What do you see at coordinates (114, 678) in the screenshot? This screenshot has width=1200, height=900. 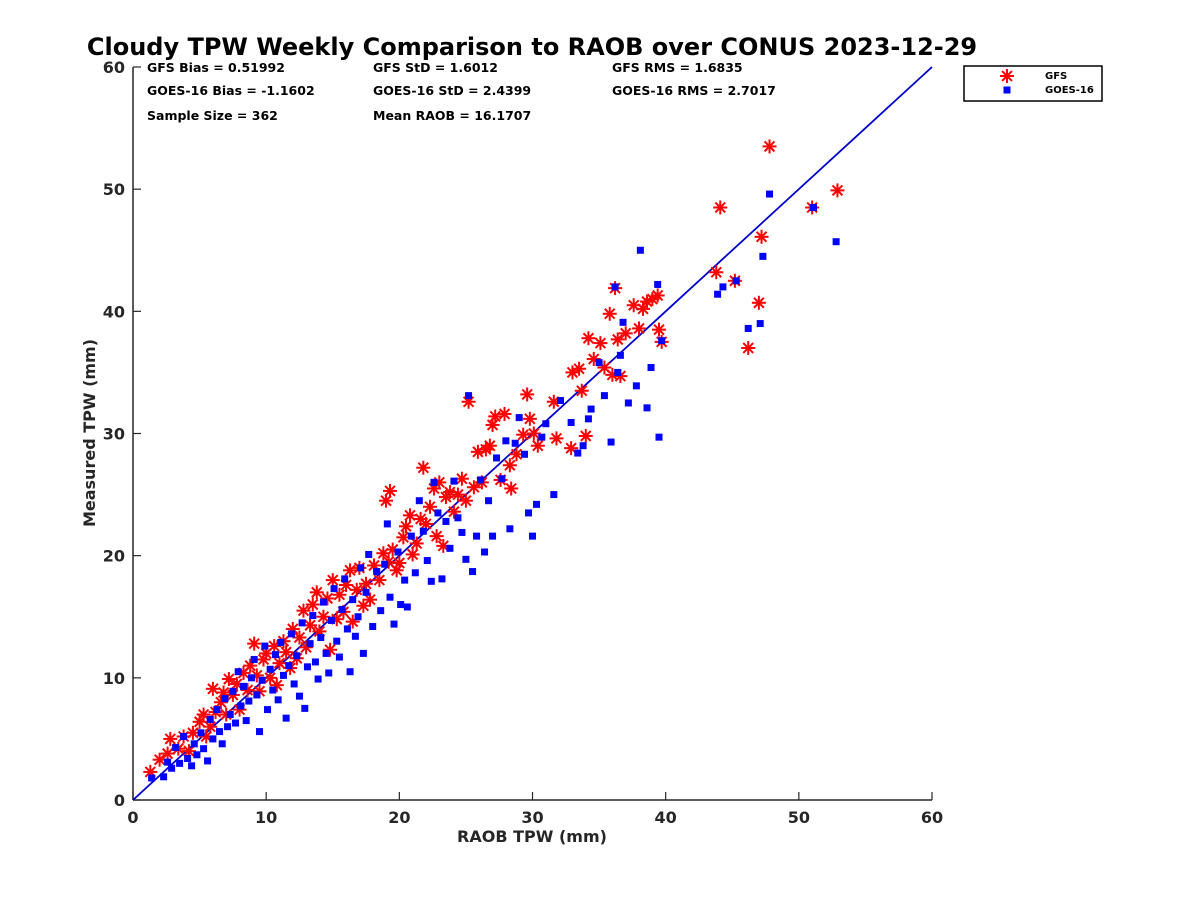 I see `y-tick-label: 10` at bounding box center [114, 678].